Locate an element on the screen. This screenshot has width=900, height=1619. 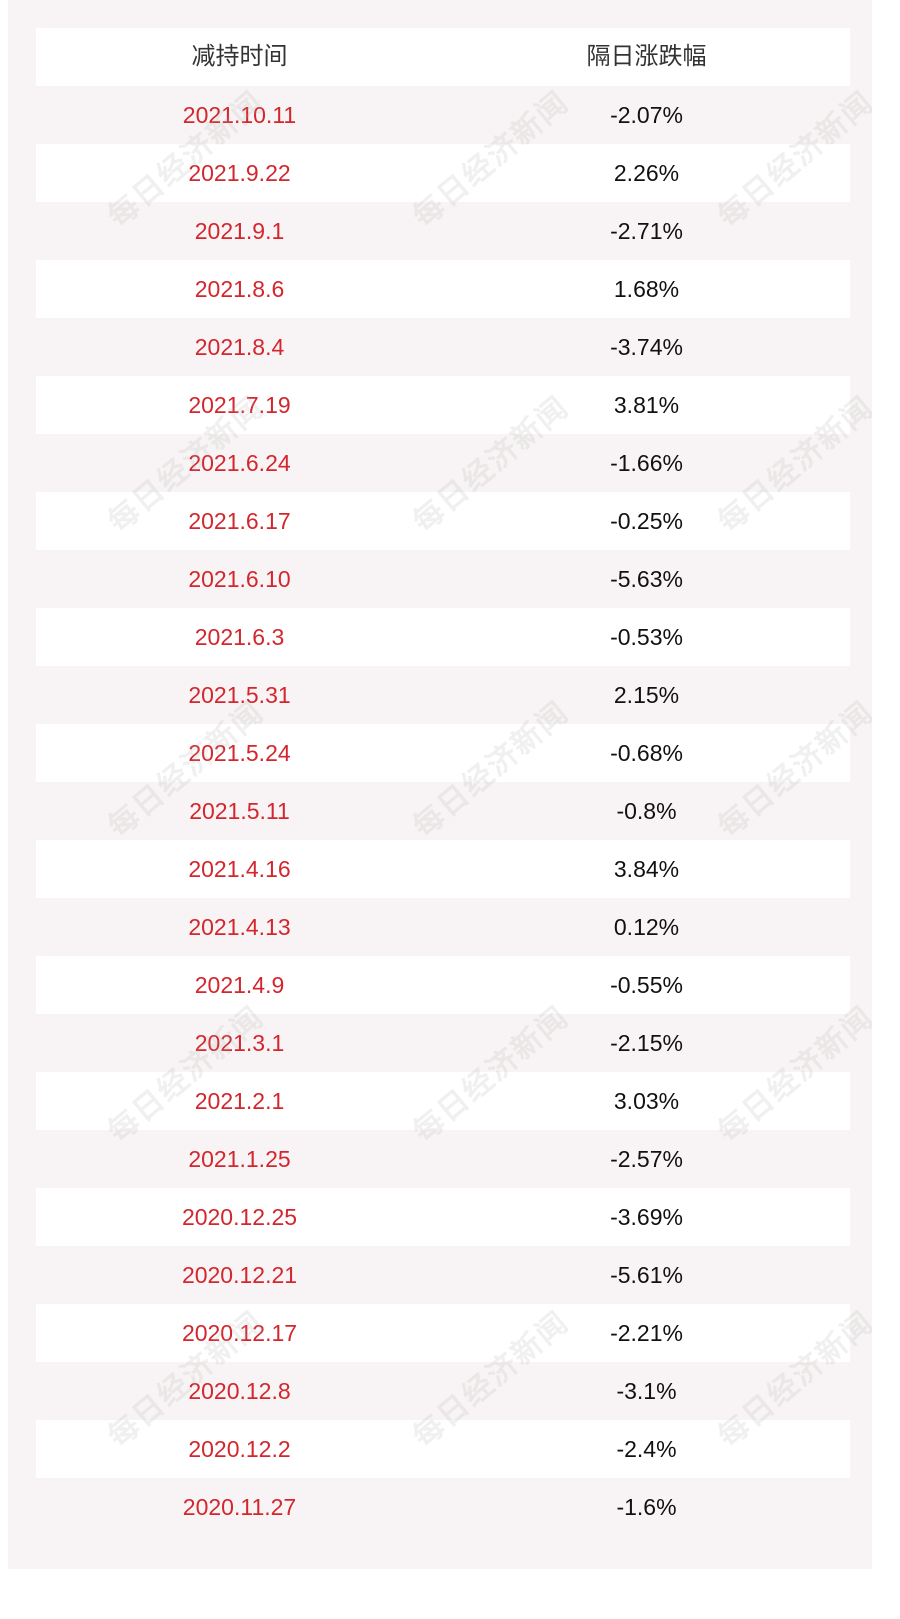
next-day-change: -1.6% is located at coordinates (646, 1507).